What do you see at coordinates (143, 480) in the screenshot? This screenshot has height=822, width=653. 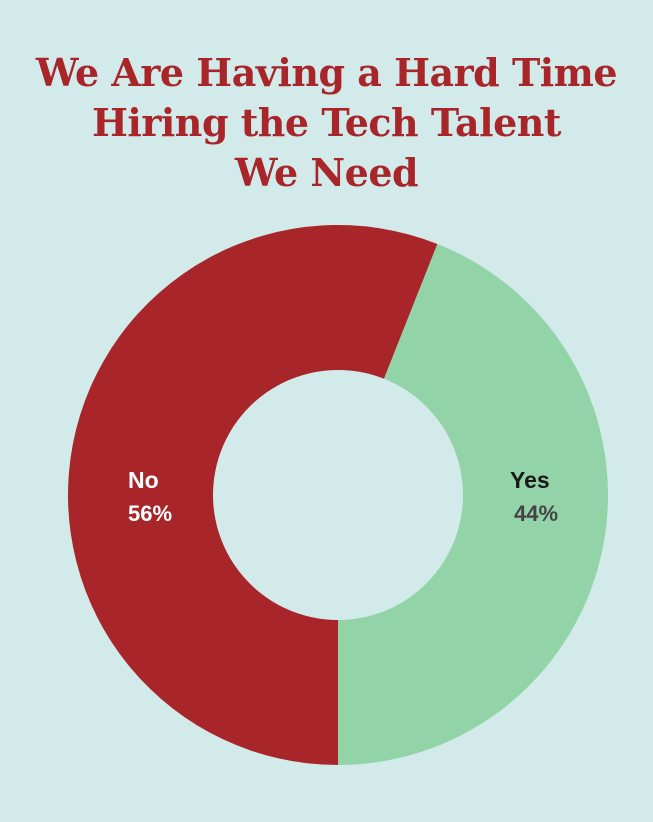 I see `slice-label-no: No` at bounding box center [143, 480].